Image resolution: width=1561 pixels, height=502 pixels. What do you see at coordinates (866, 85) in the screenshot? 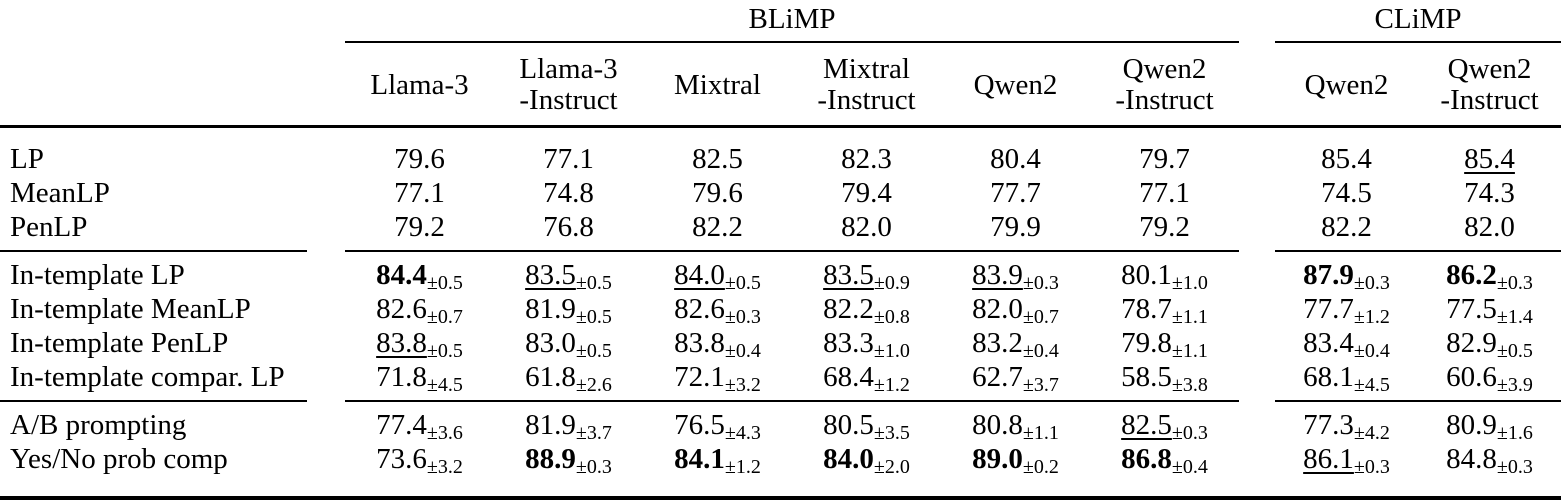
I see `col-header-mixtral-instruct: Mixtral -Instruct` at bounding box center [866, 85].